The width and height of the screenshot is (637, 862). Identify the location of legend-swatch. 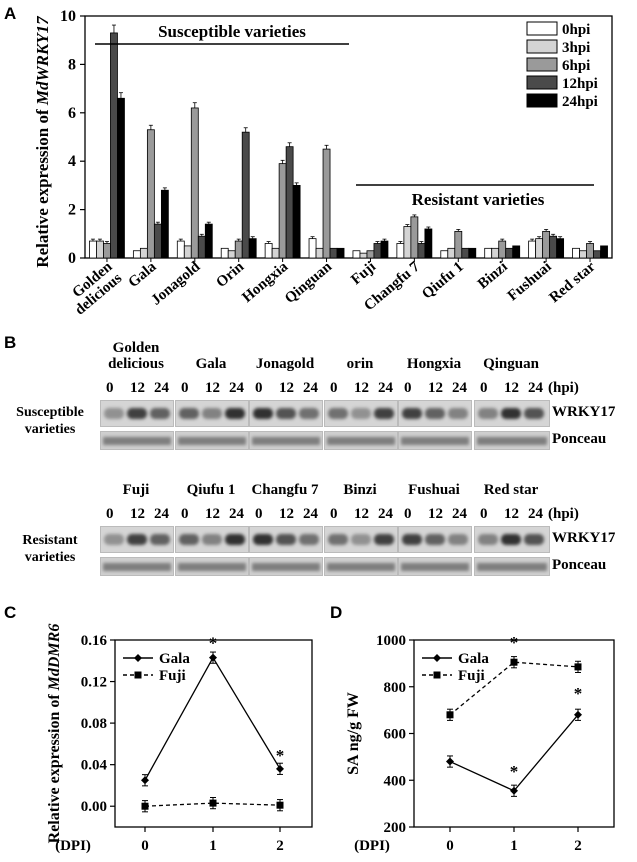
(542, 46).